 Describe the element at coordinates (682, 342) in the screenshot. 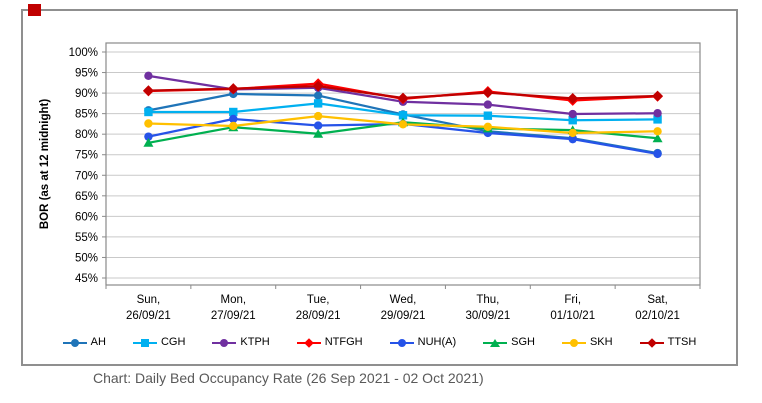

I see `legend-label: TTSH` at that location.